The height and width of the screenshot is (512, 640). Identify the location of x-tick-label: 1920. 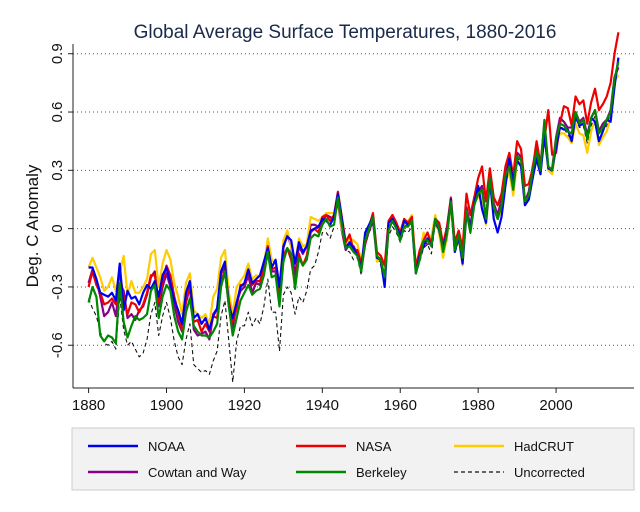
(244, 405).